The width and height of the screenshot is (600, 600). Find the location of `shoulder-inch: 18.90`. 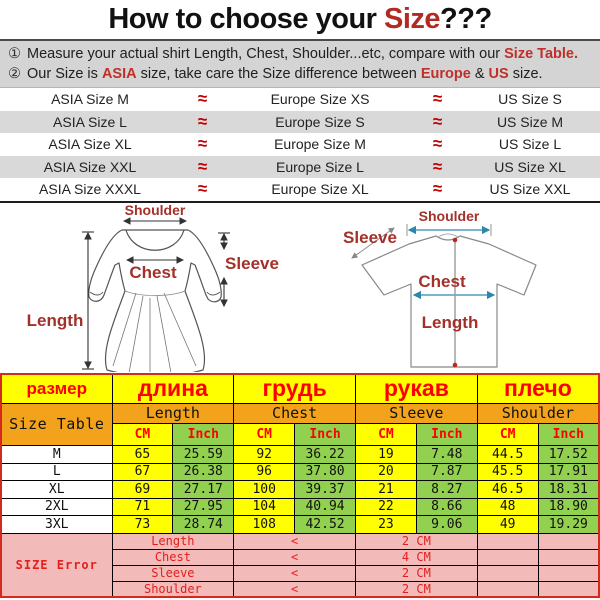

shoulder-inch: 18.90 is located at coordinates (568, 506).